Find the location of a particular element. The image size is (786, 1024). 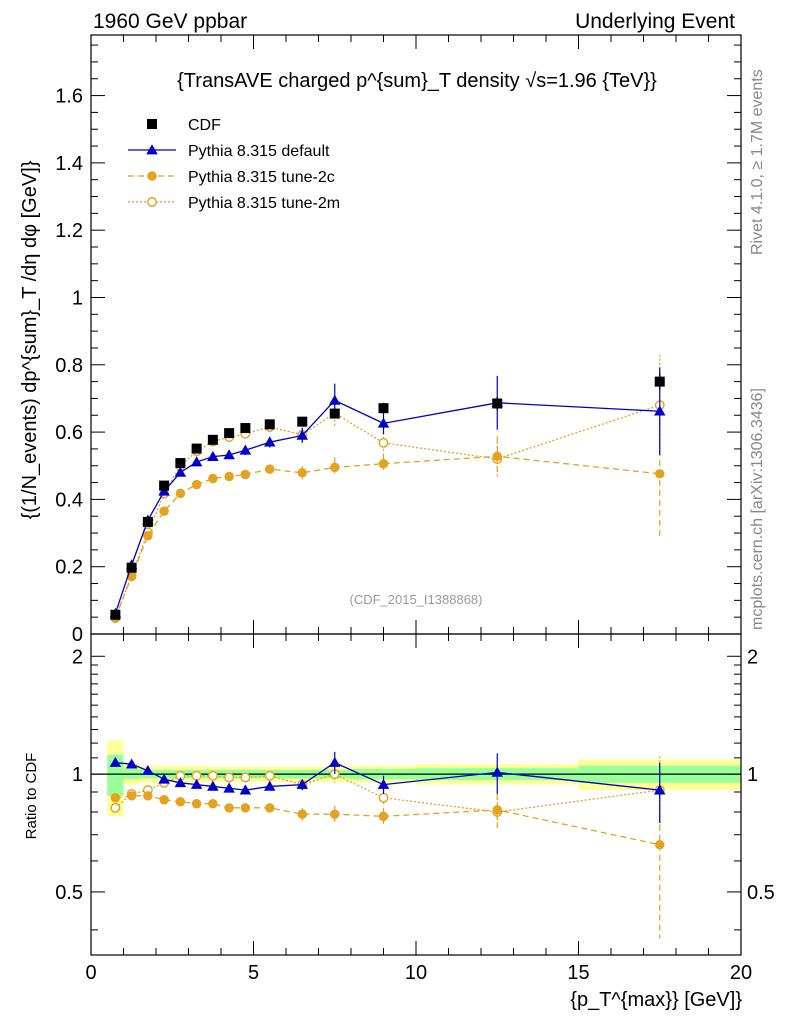

legend-item-0: CDF is located at coordinates (184, 125).